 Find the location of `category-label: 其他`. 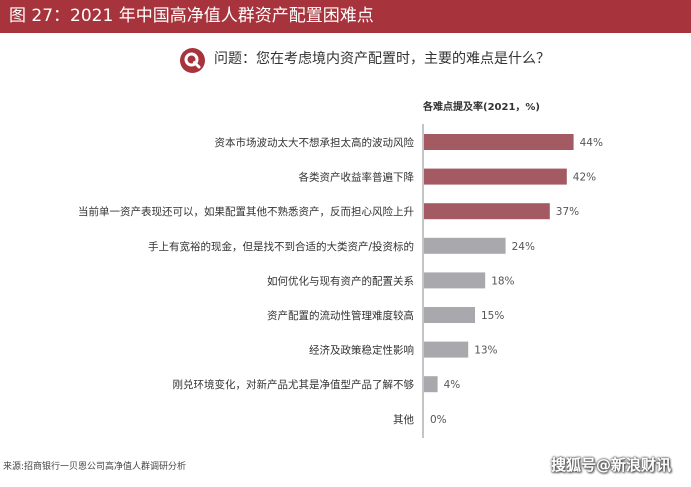

category-label: 其他 is located at coordinates (403, 419).